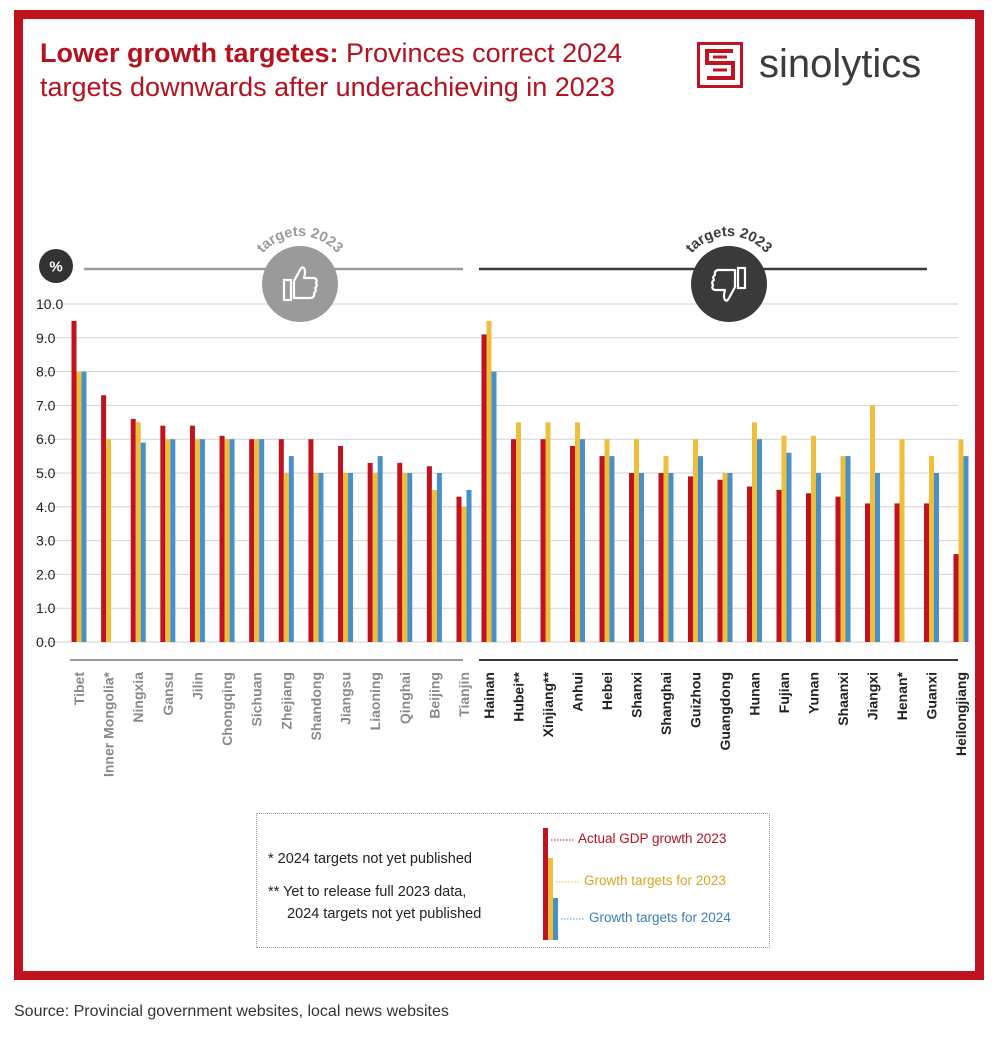 The height and width of the screenshot is (1046, 1000). What do you see at coordinates (79, 689) in the screenshot?
I see `x-tick-label: Tibet` at bounding box center [79, 689].